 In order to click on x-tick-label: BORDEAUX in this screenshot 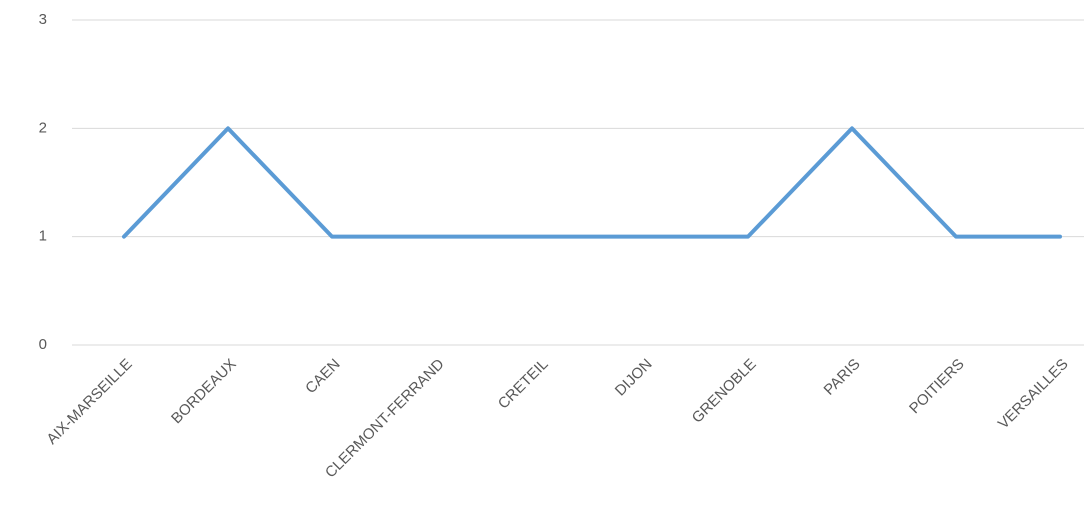, I will do `click(204, 392)`.